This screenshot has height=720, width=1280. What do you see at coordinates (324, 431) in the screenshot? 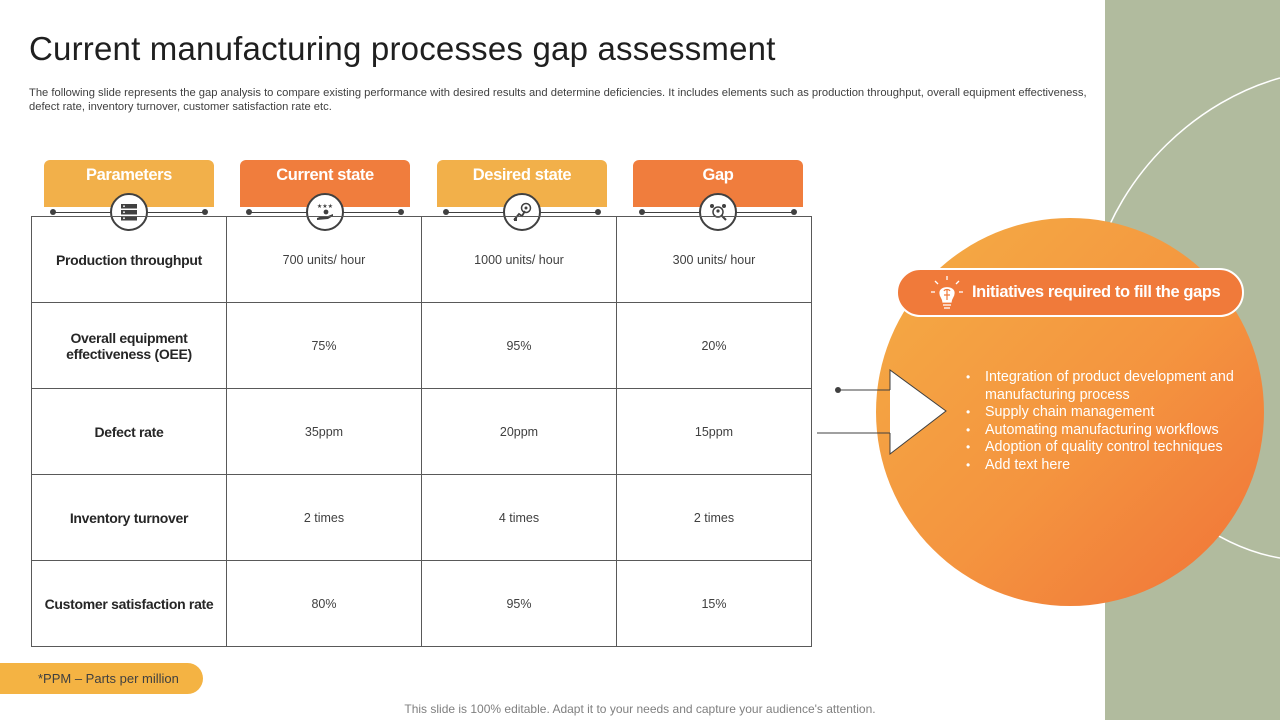
I see `current-cell: 35ppm` at bounding box center [324, 431].